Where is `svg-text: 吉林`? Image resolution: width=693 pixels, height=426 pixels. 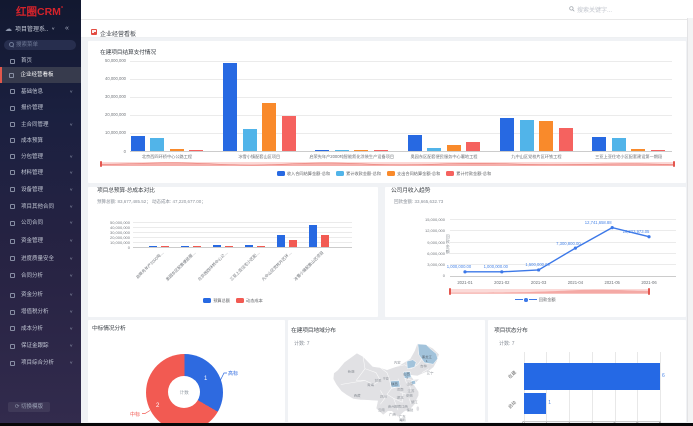
svg-text: 吉林 is located at coordinates (424, 365).